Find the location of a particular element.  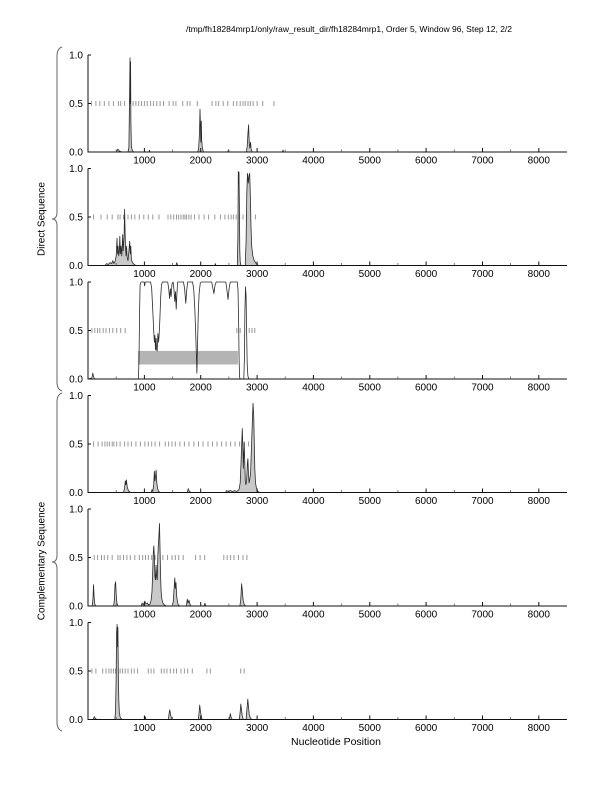

direct-sequence-brace is located at coordinates (57, 219).